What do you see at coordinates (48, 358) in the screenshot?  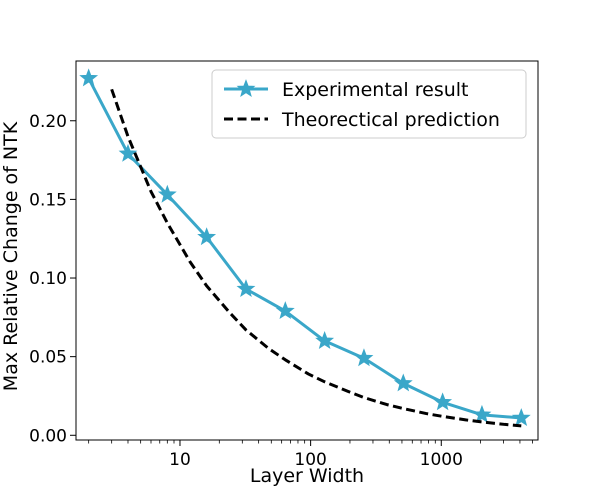 I see `y-tick-label: 0.05` at bounding box center [48, 358].